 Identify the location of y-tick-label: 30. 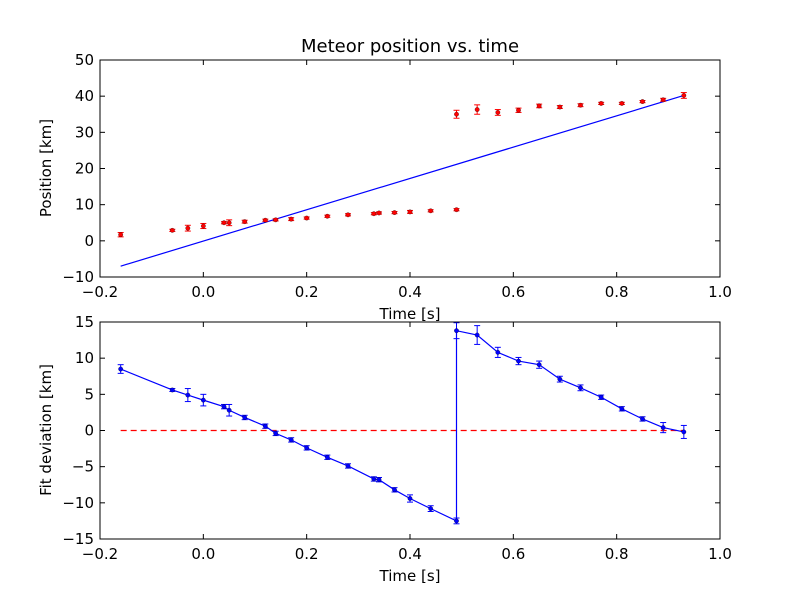
(84, 132).